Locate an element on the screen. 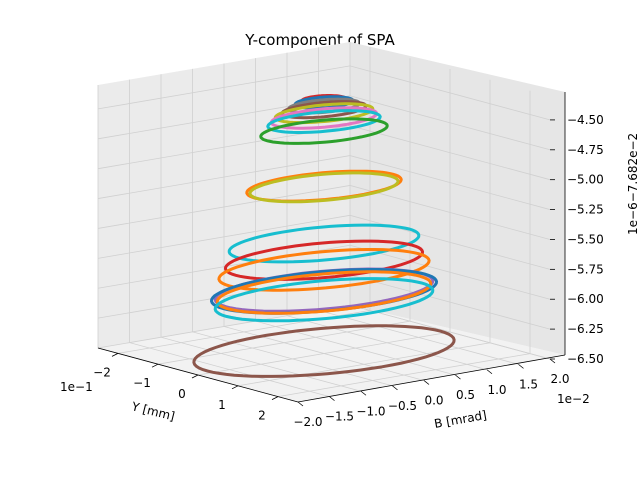  z-tick-label: −5.00 is located at coordinates (585, 180).